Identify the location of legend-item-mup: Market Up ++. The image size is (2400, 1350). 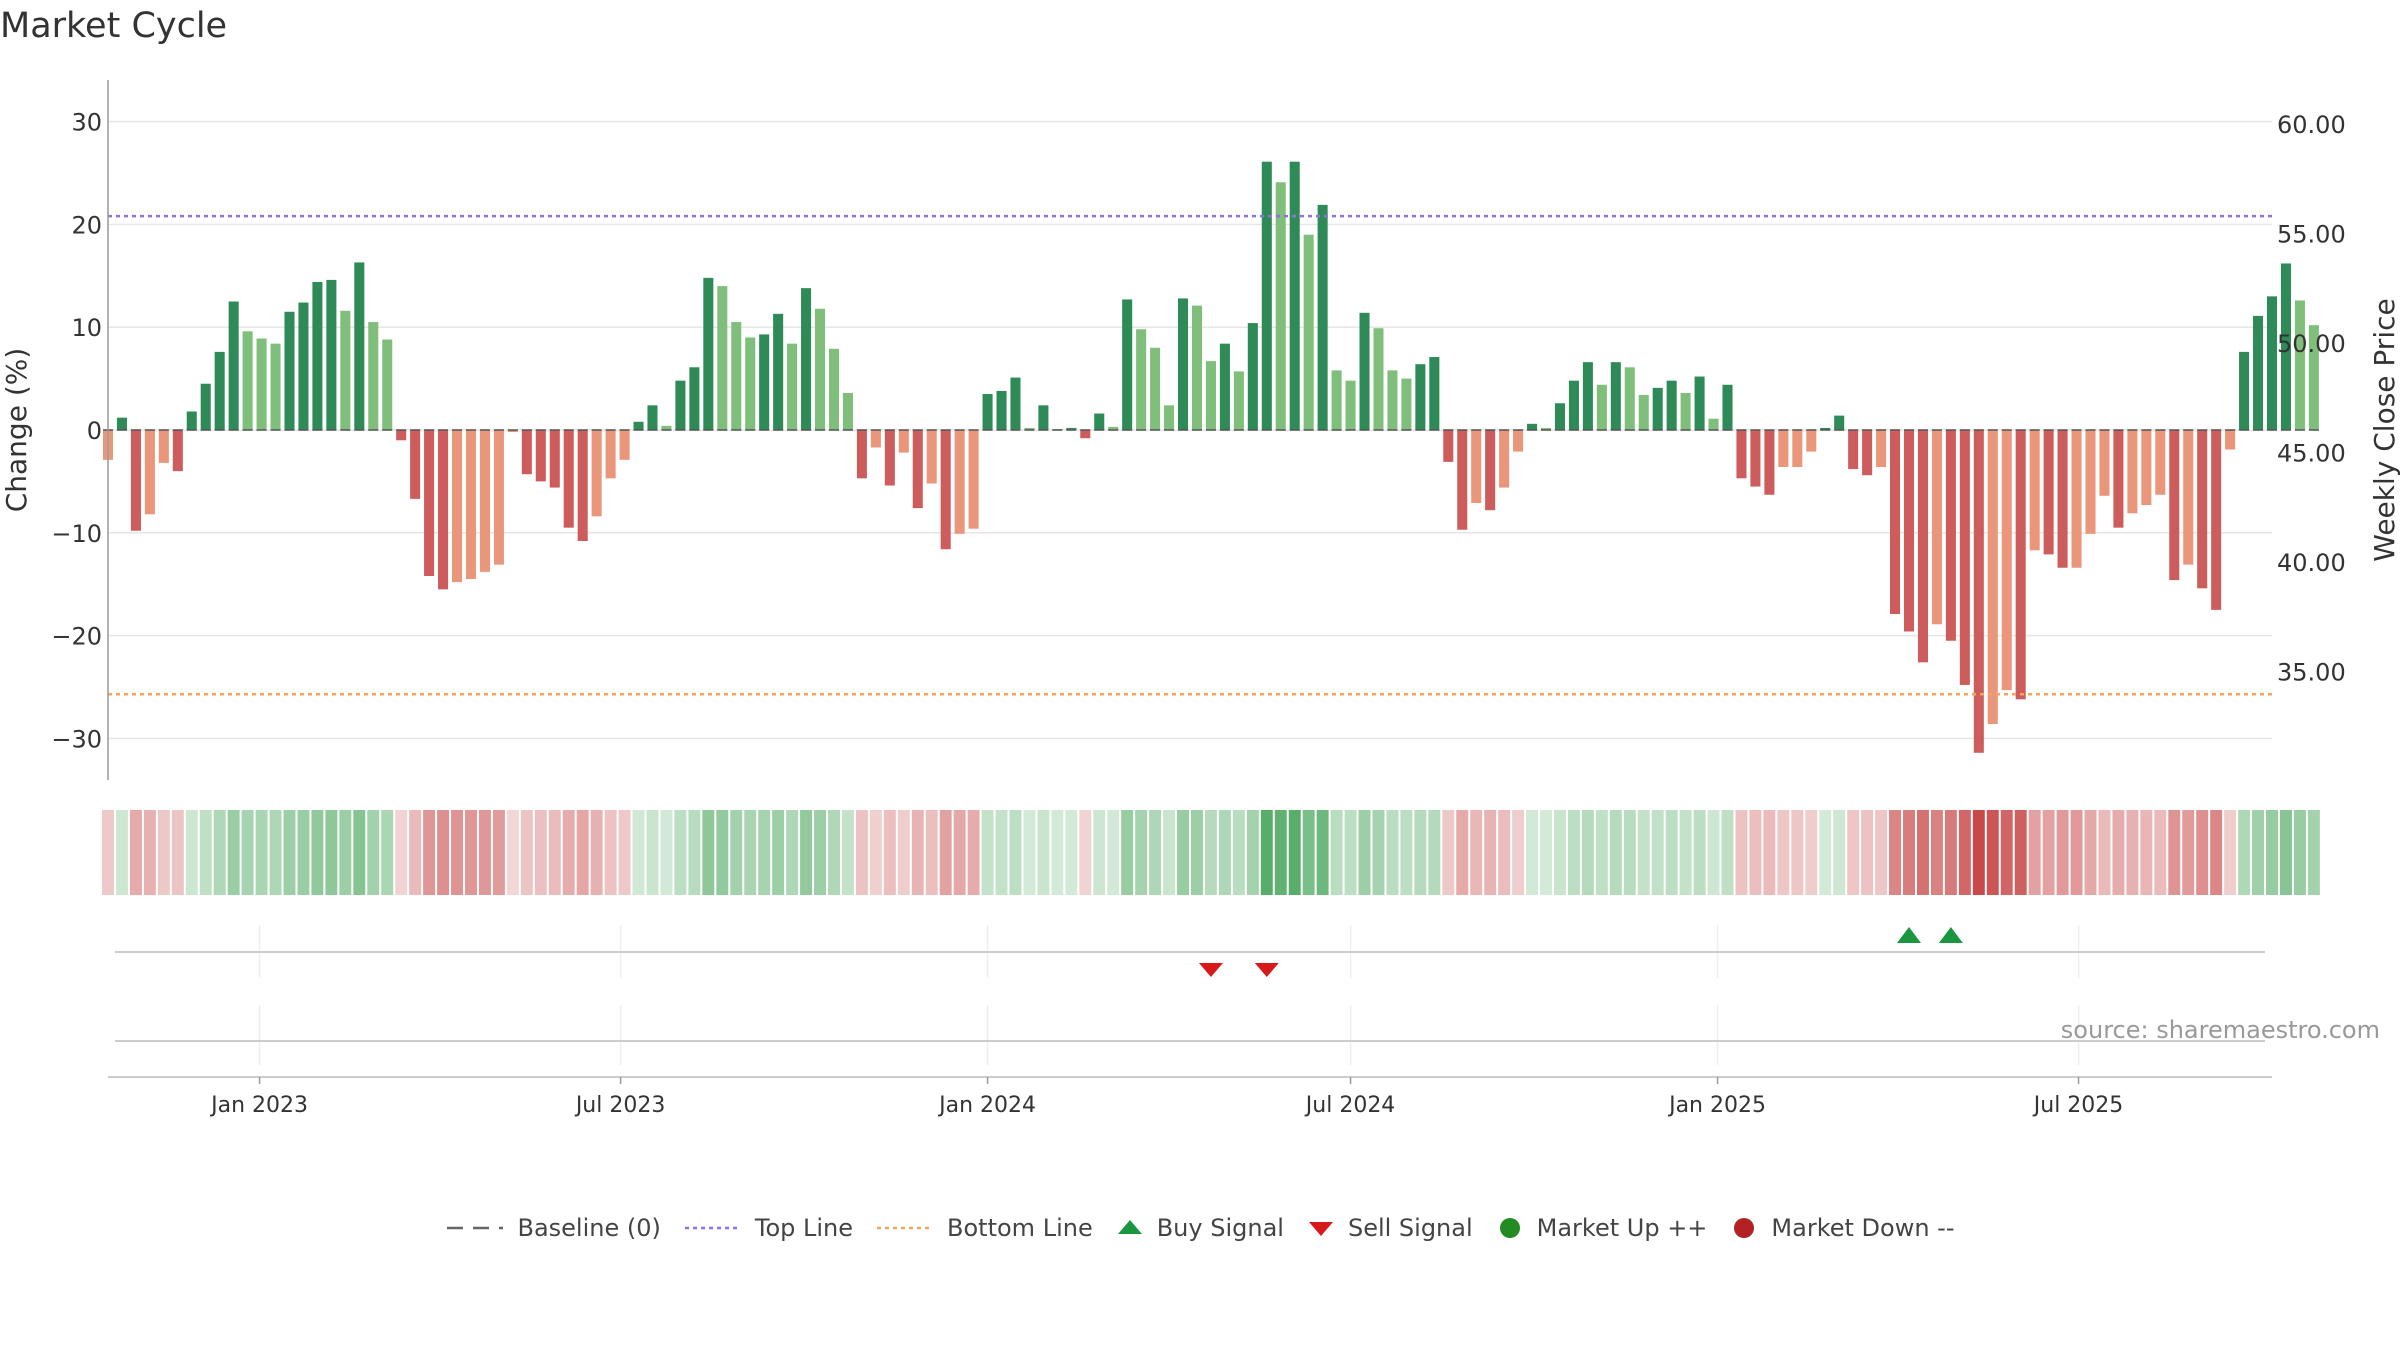
(1601, 1228).